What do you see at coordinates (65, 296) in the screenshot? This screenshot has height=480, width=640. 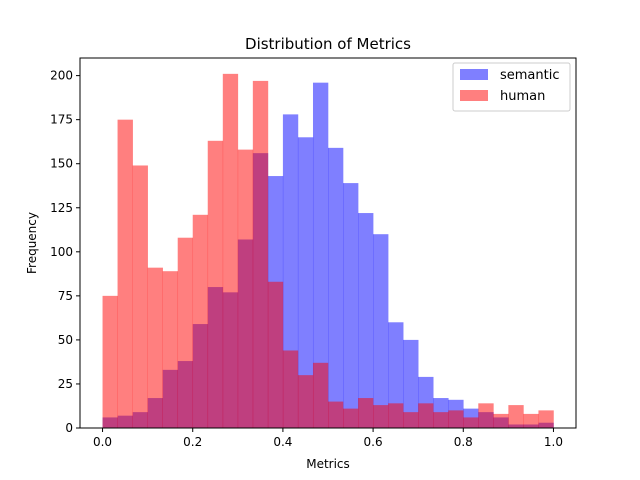 I see `y-tick-label: 75` at bounding box center [65, 296].